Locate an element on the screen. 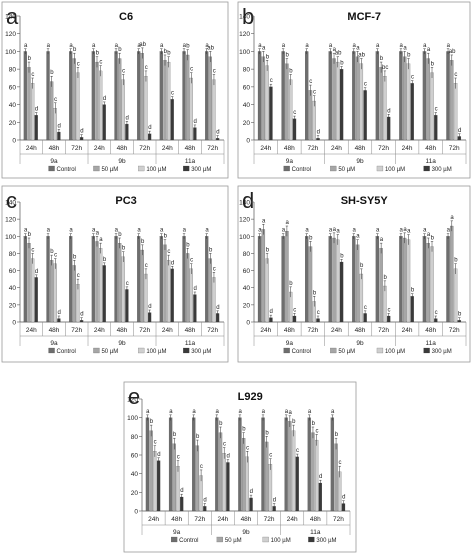 The width and height of the screenshot is (474, 555). significance-letter: ab is located at coordinates (361, 56).